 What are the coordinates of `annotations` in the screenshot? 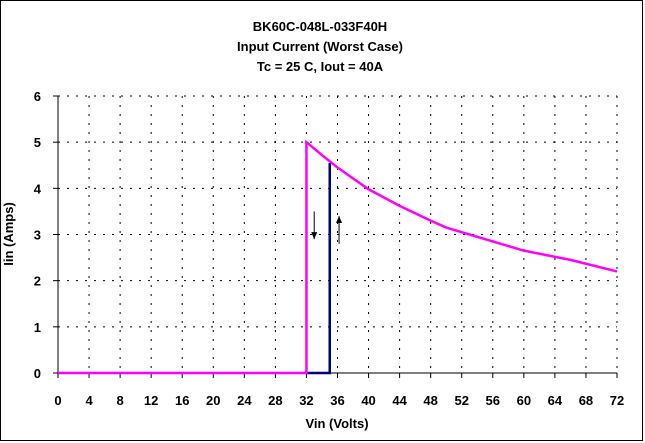 It's located at (327, 227).